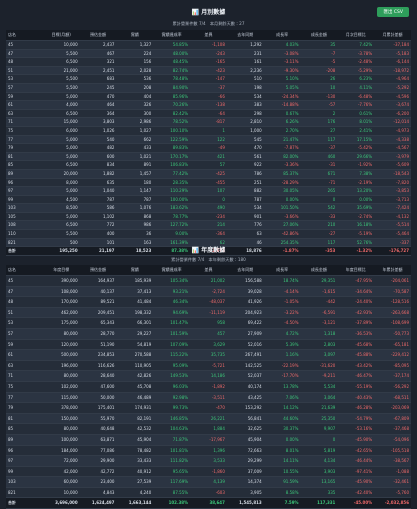 This screenshot has height=509, width=417. Describe the element at coordinates (319, 440) in the screenshot. I see `cell: 0` at that location.